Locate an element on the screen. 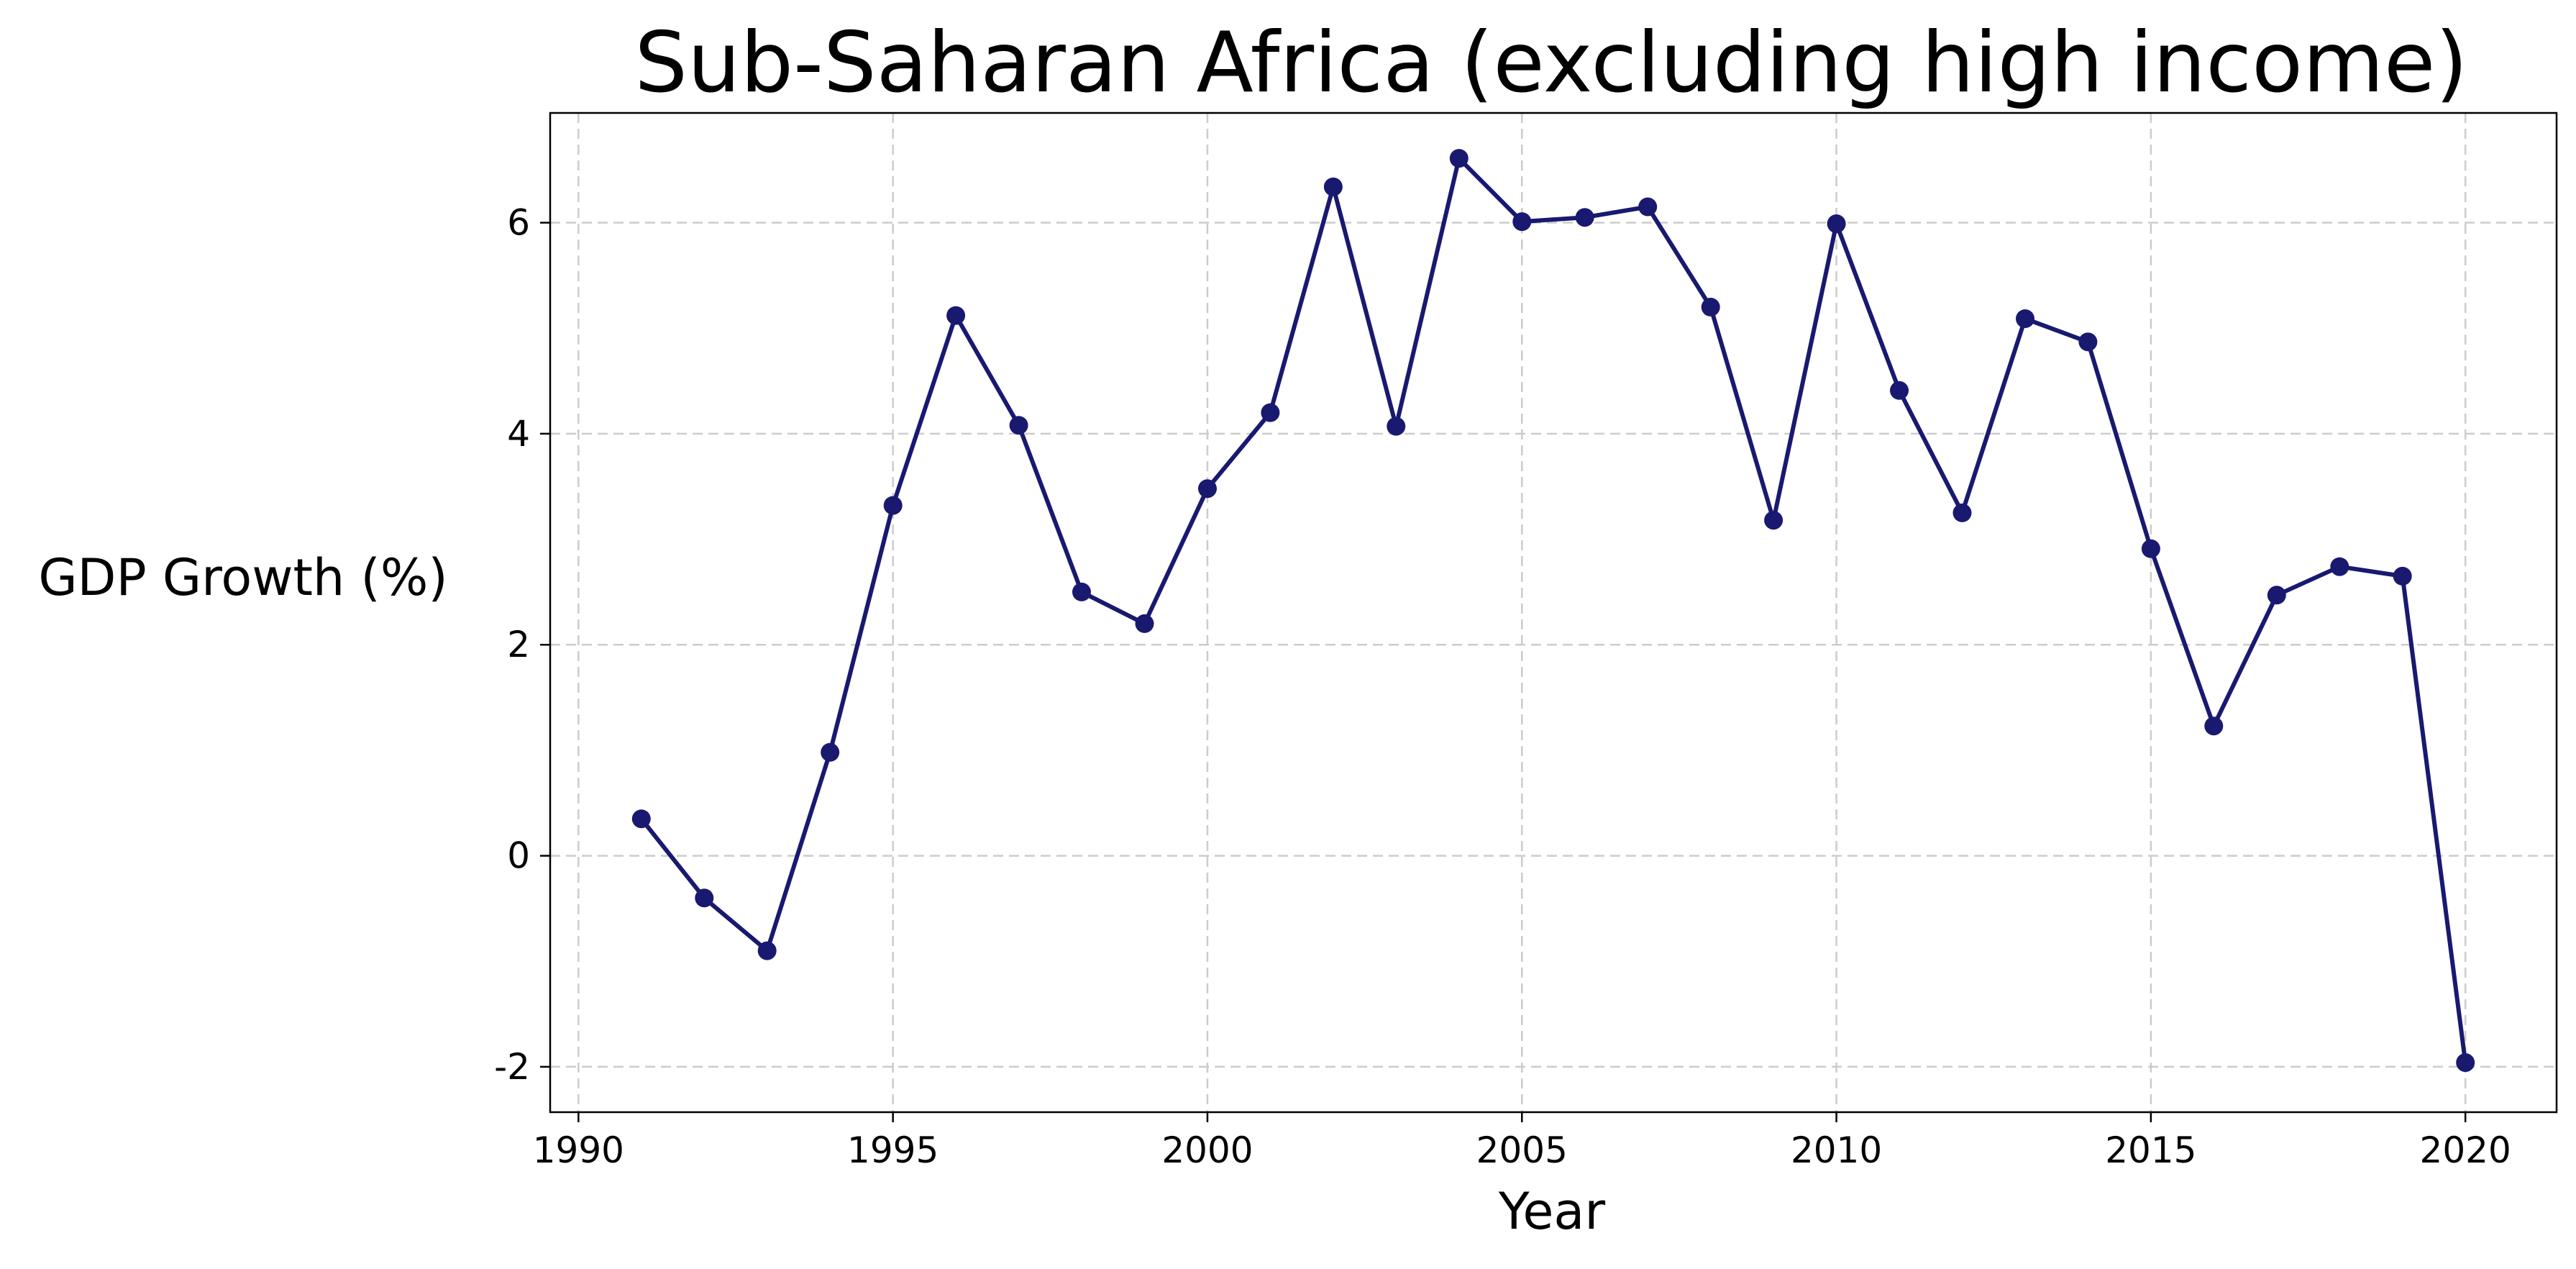 This screenshot has height=1269, width=2576. y-tick-label: -2 is located at coordinates (512, 1067).